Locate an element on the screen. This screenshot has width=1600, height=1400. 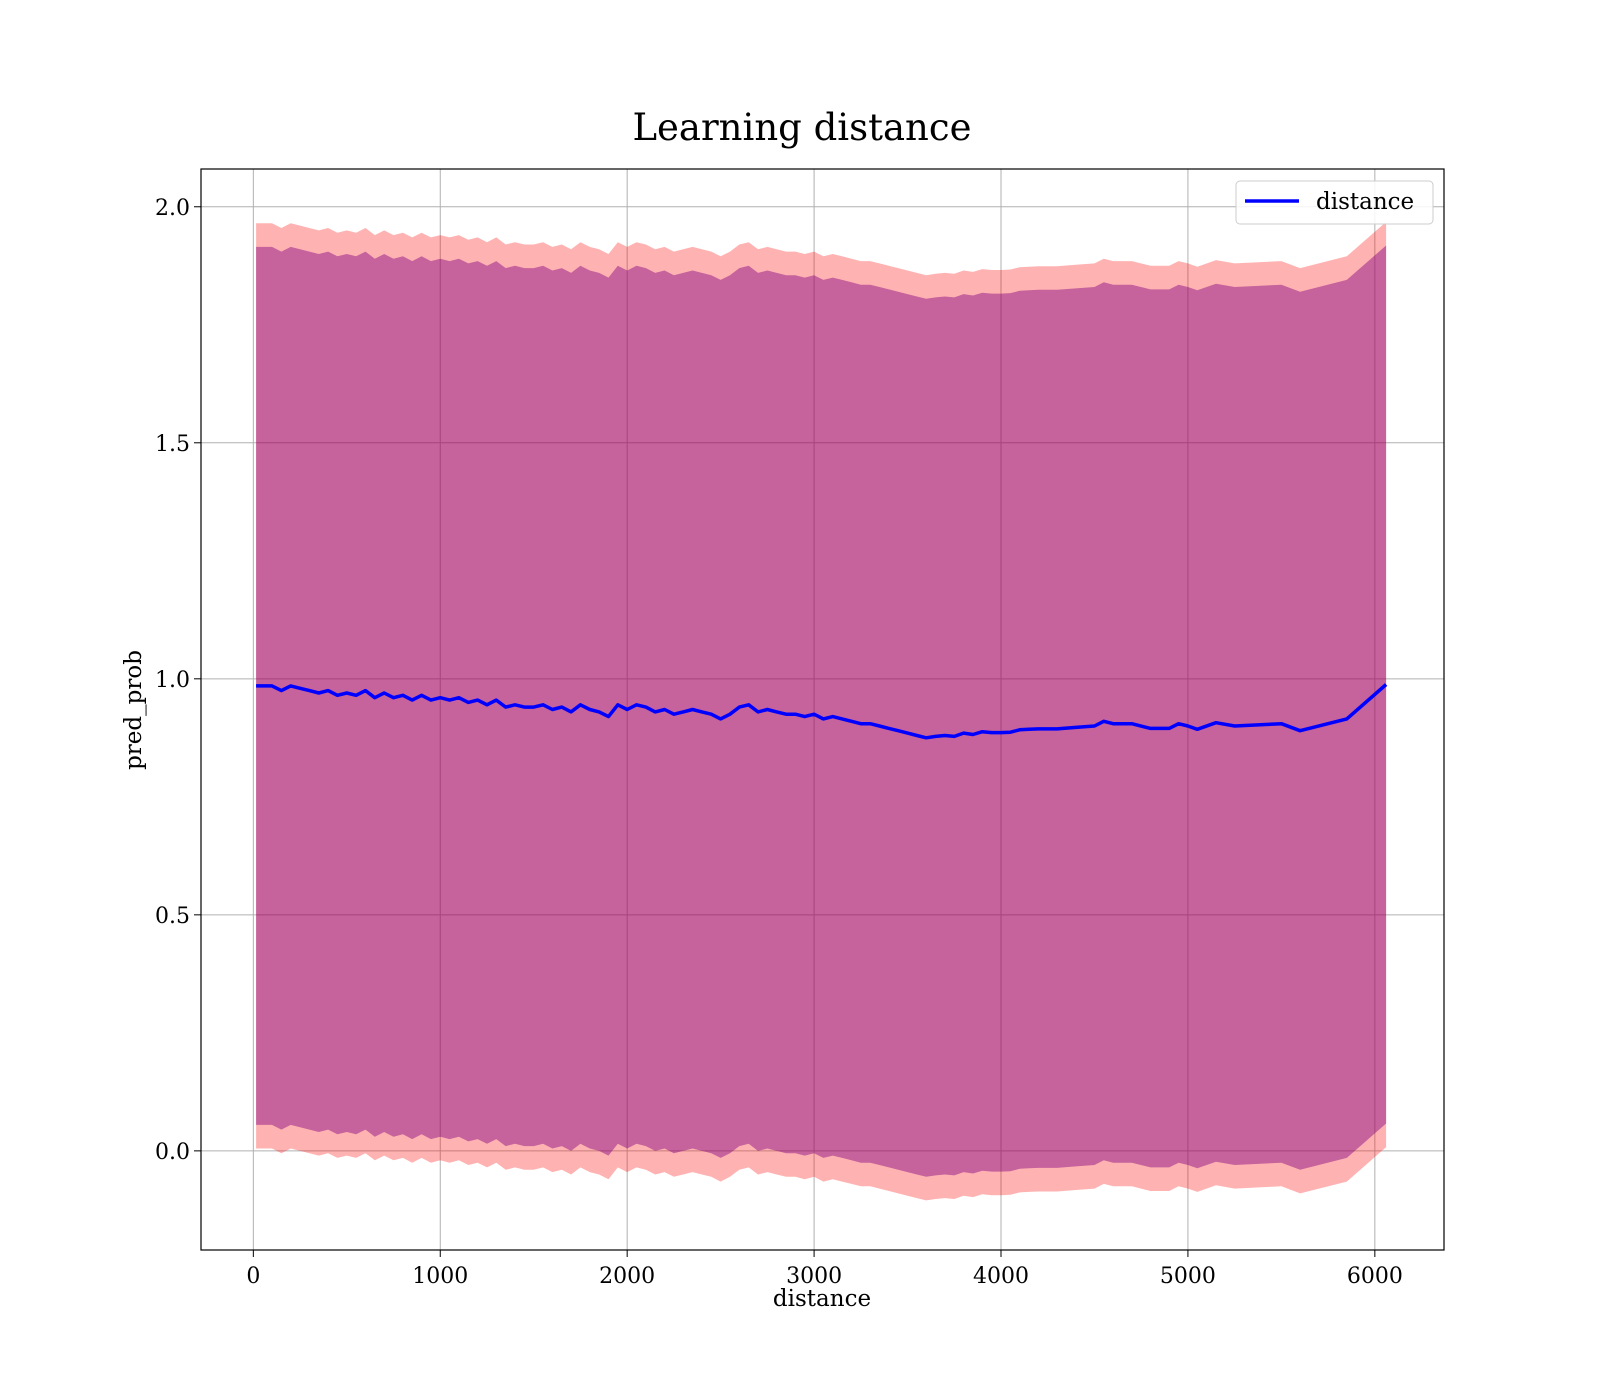
series-line-distance is located at coordinates (822, 711).